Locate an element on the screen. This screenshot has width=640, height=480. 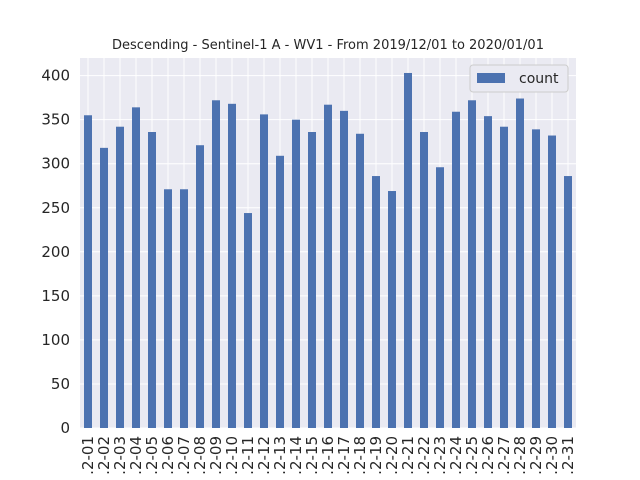
y-tick-label: 50 is located at coordinates (60, 384).